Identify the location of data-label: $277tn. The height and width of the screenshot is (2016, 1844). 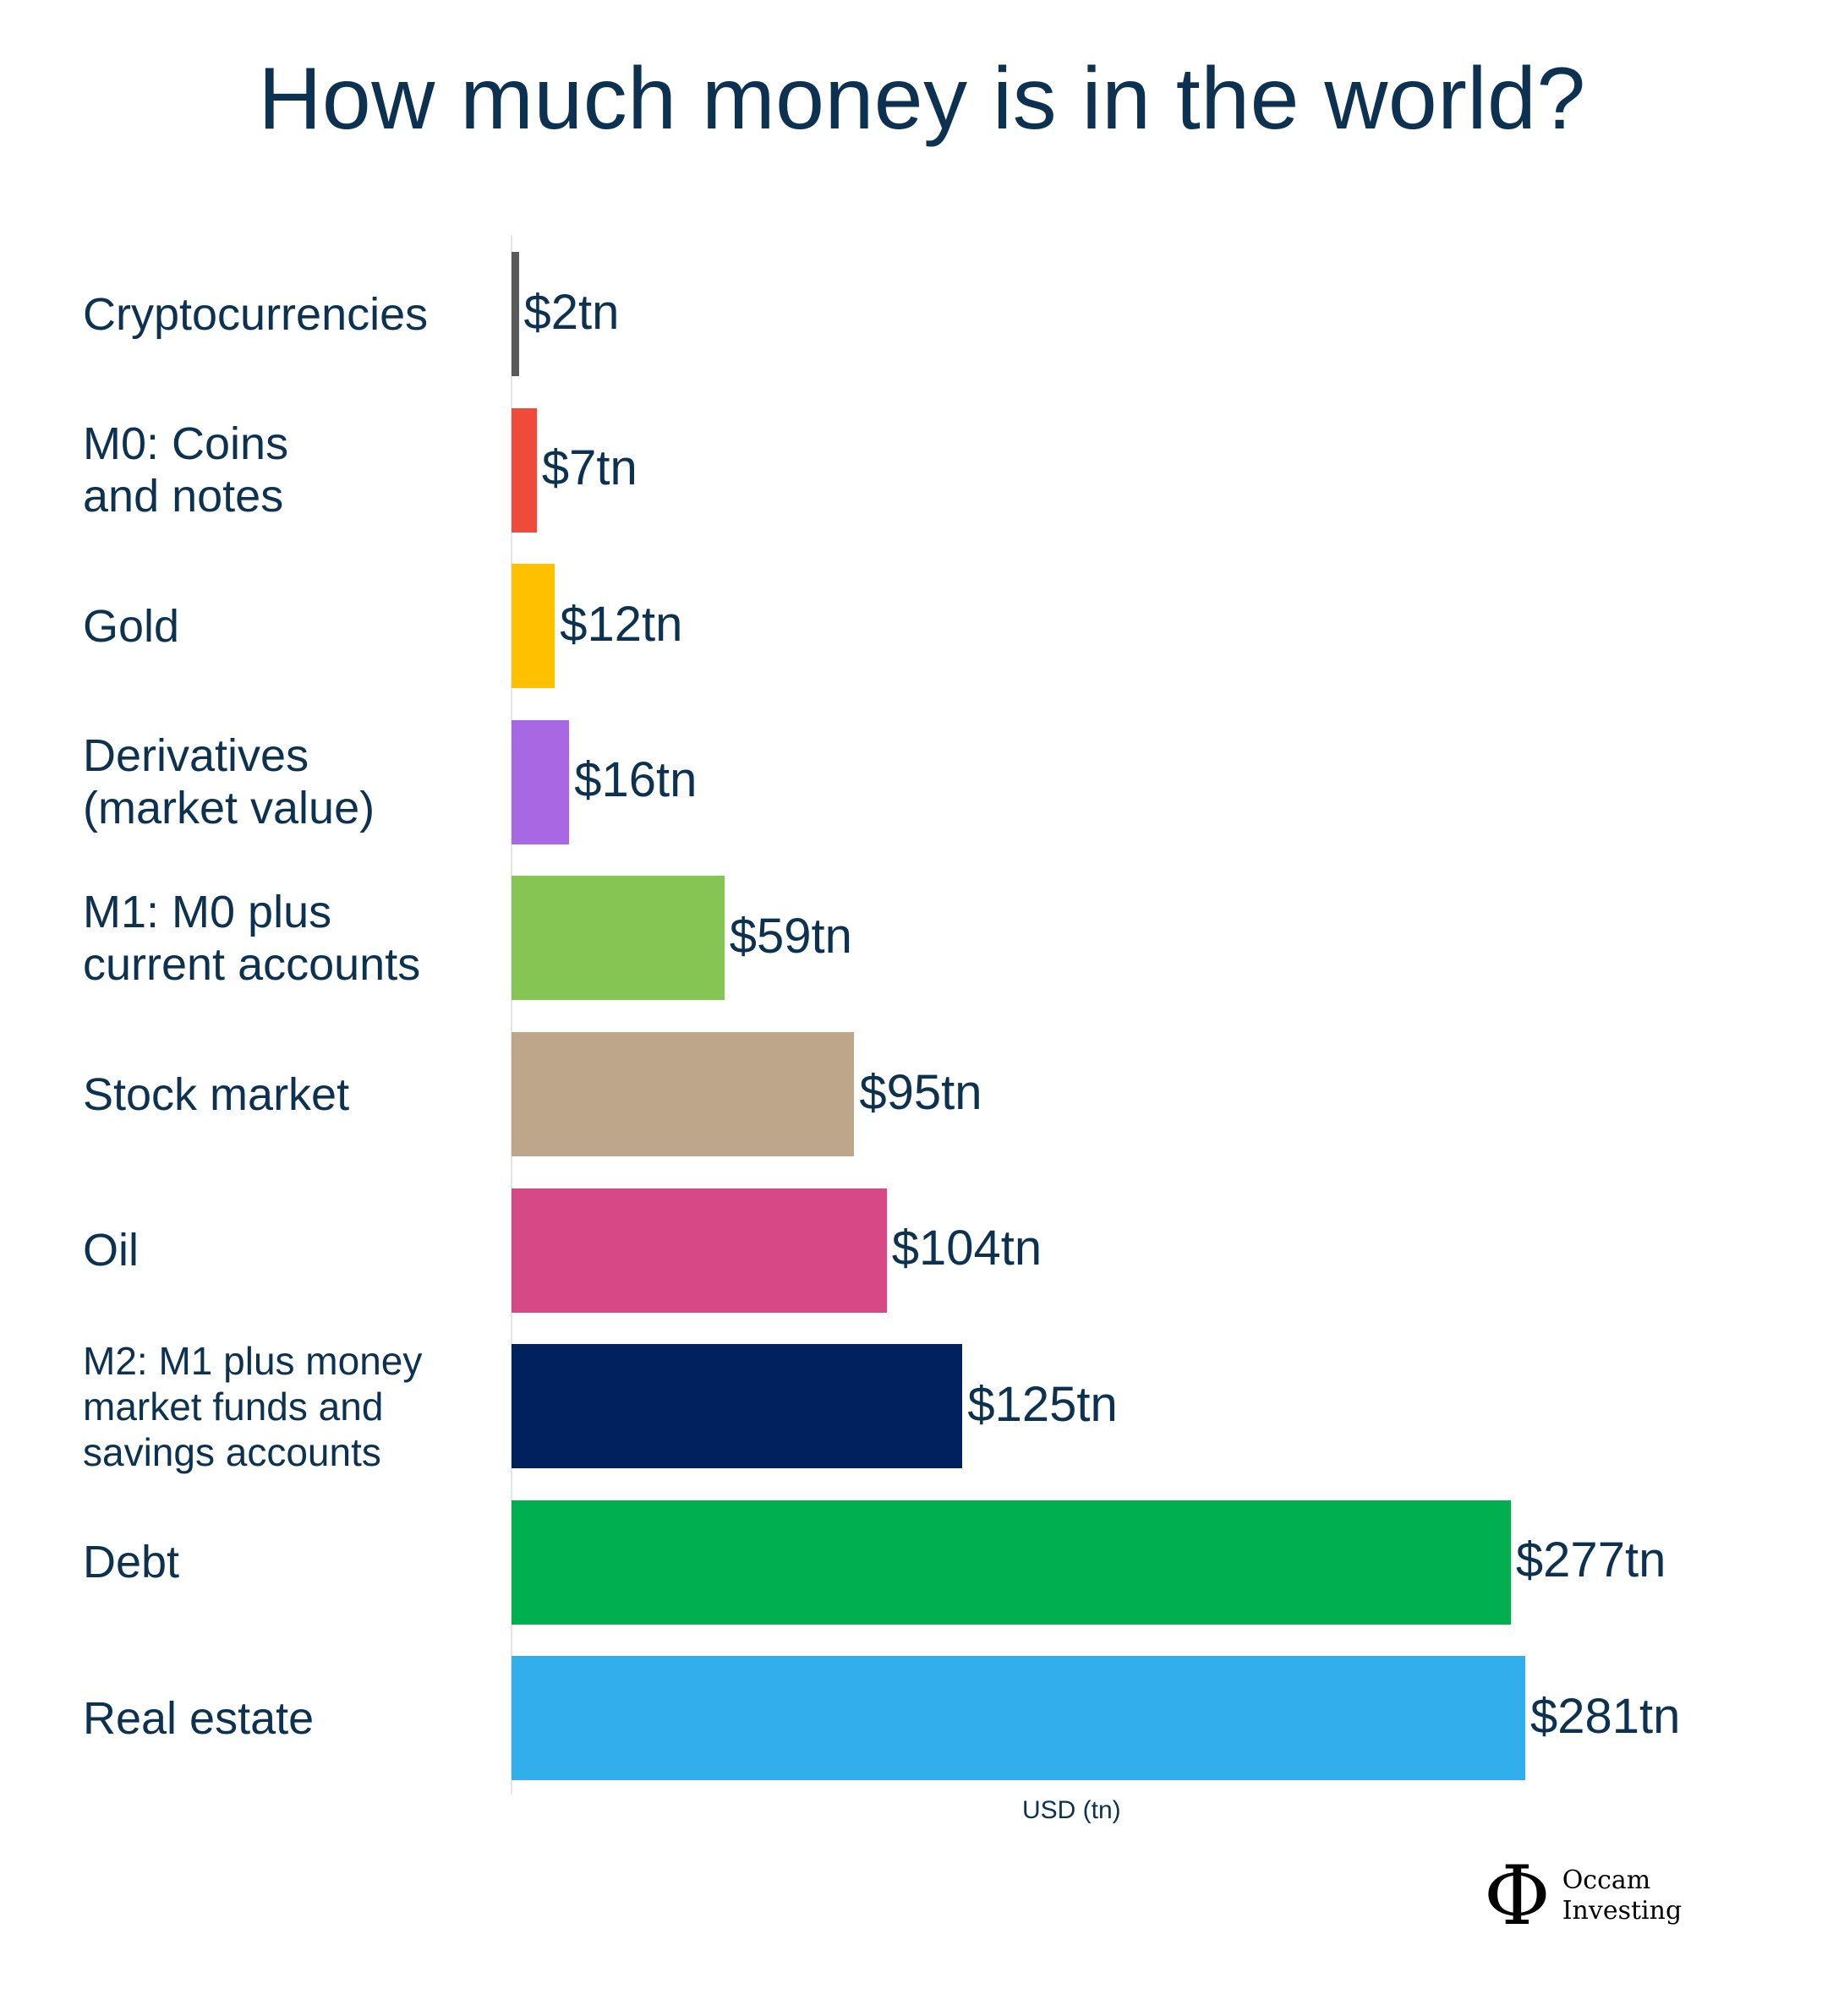
(1591, 1560).